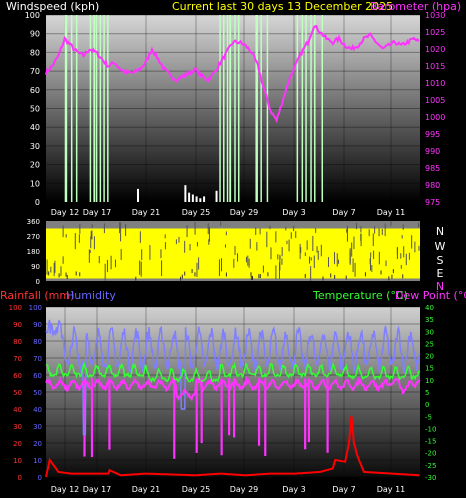  Describe the element at coordinates (435, 100) in the screenshot. I see `barometer-tick-label: 1005` at that location.